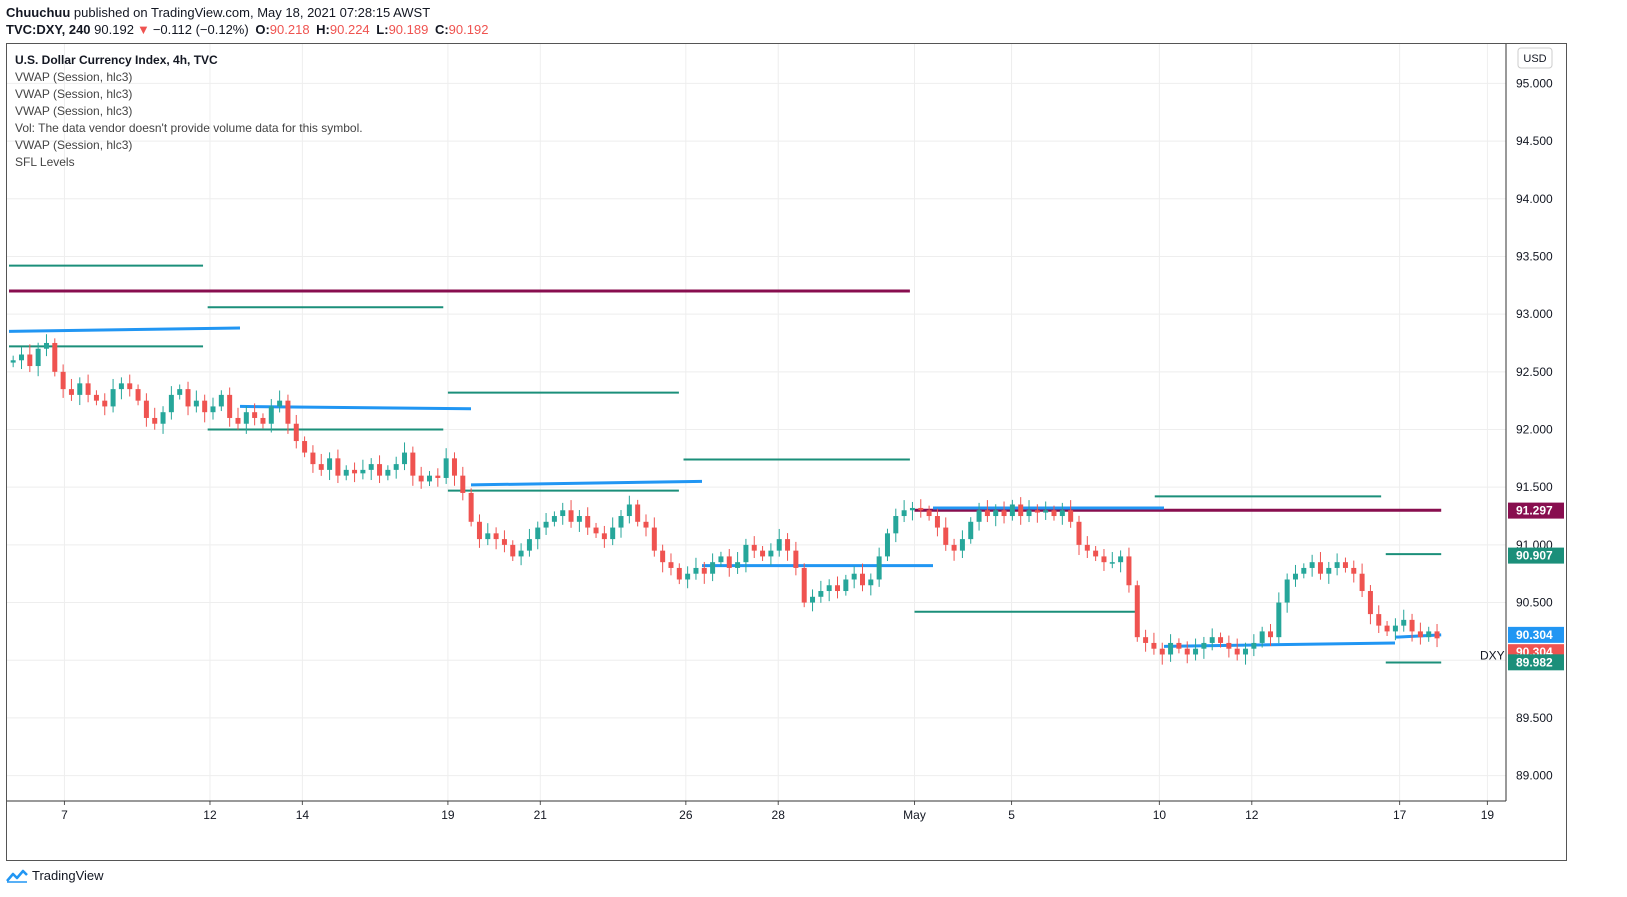 The width and height of the screenshot is (1627, 897). I want to click on legend-vwap-3: VWAP (Session, hlc3), so click(74, 111).